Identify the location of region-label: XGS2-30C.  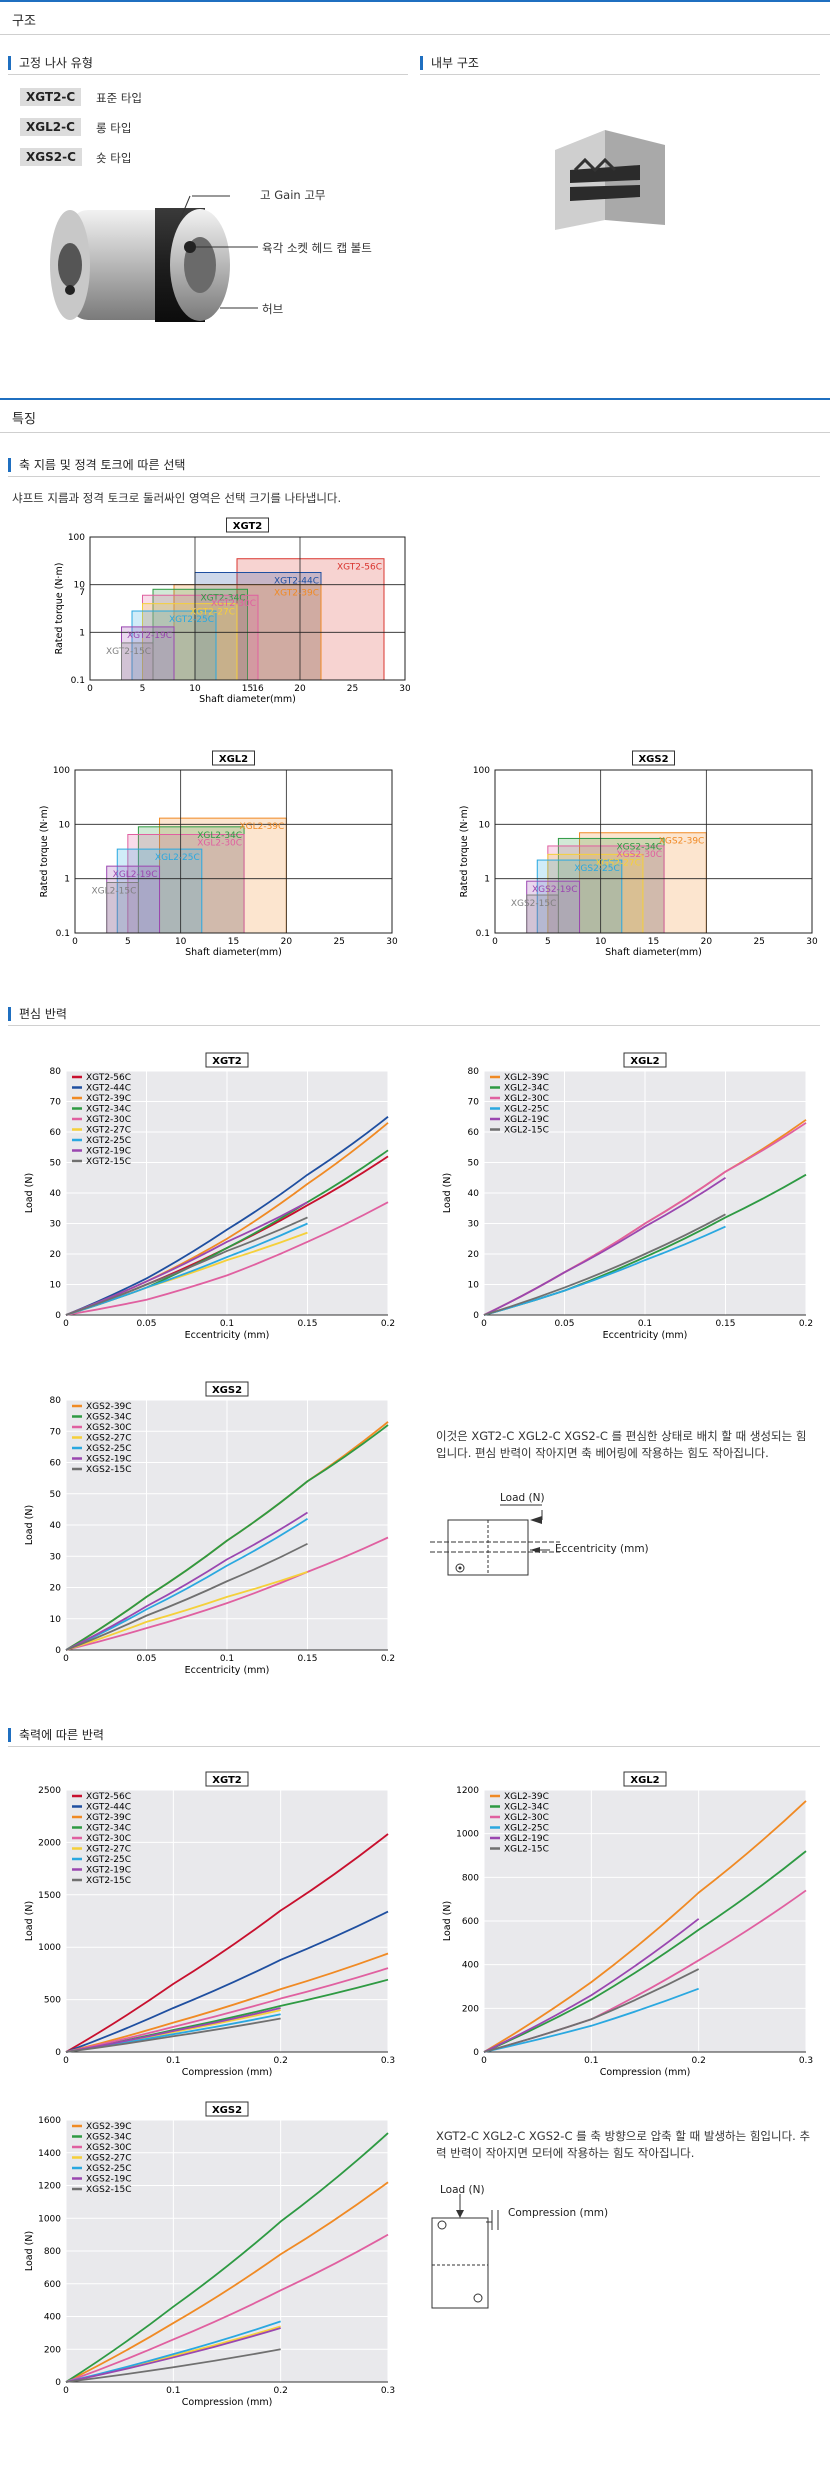
(640, 855).